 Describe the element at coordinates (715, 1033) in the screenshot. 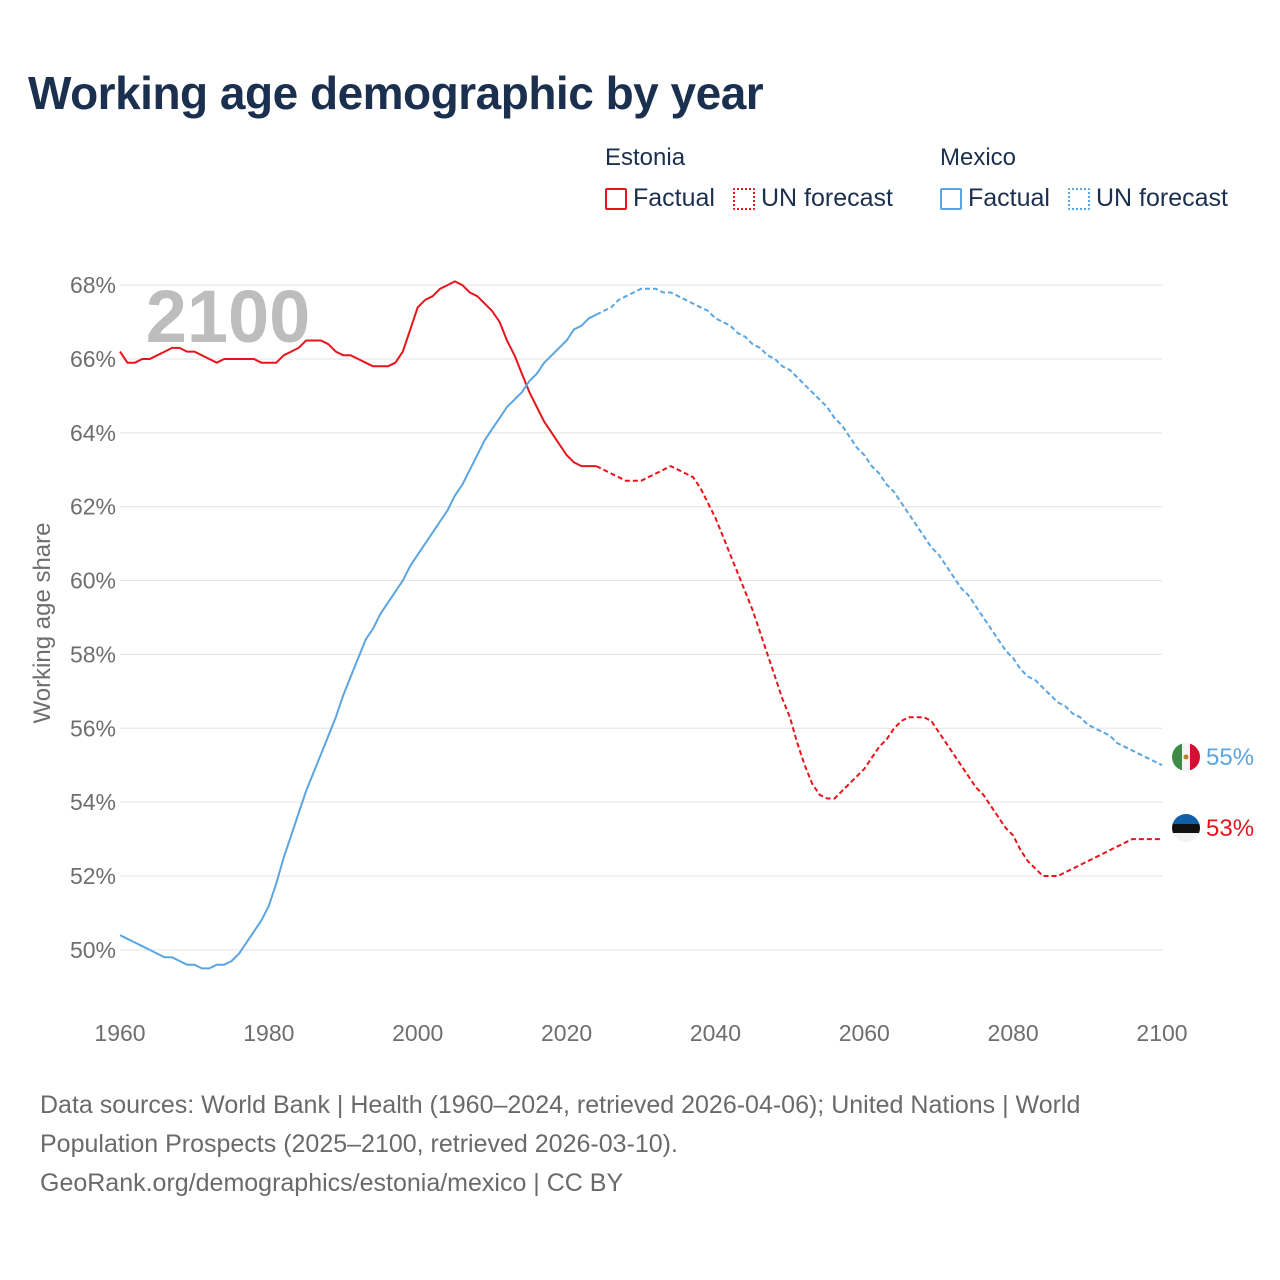

I see `x-tick-label: 2040` at that location.